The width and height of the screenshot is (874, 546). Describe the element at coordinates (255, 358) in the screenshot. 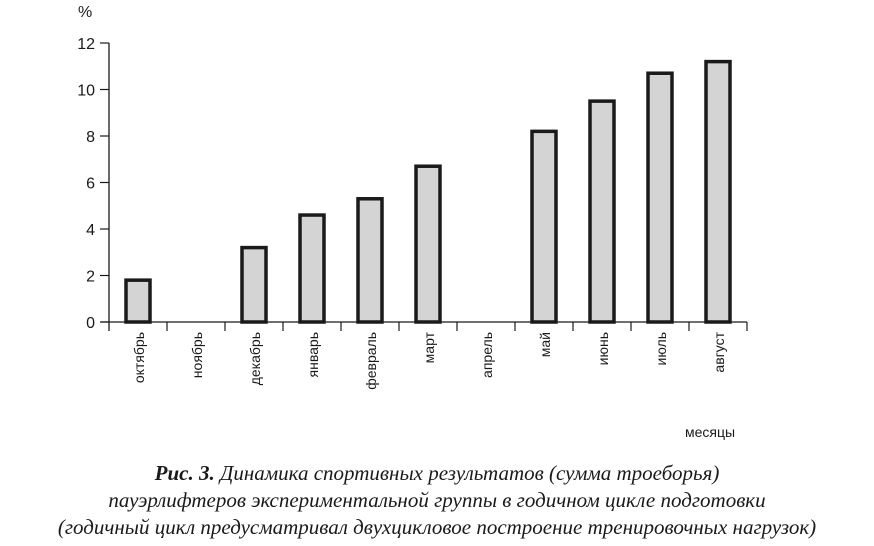

I see `x-tick-label: декабрь` at that location.